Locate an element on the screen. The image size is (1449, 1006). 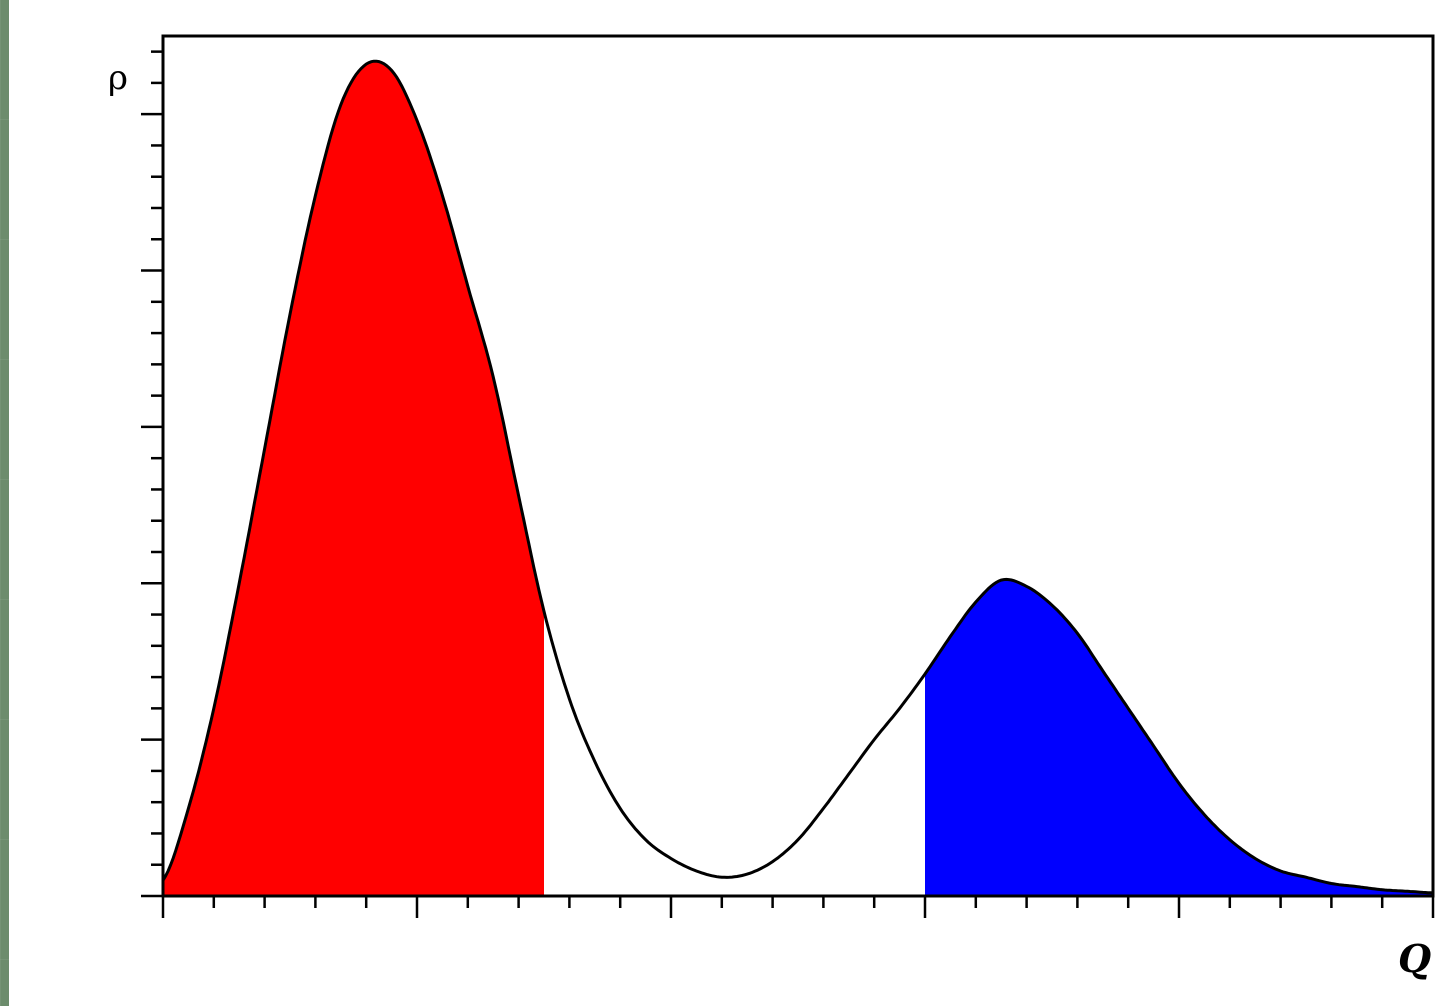
y-axis-label: ρ is located at coordinates (118, 78).